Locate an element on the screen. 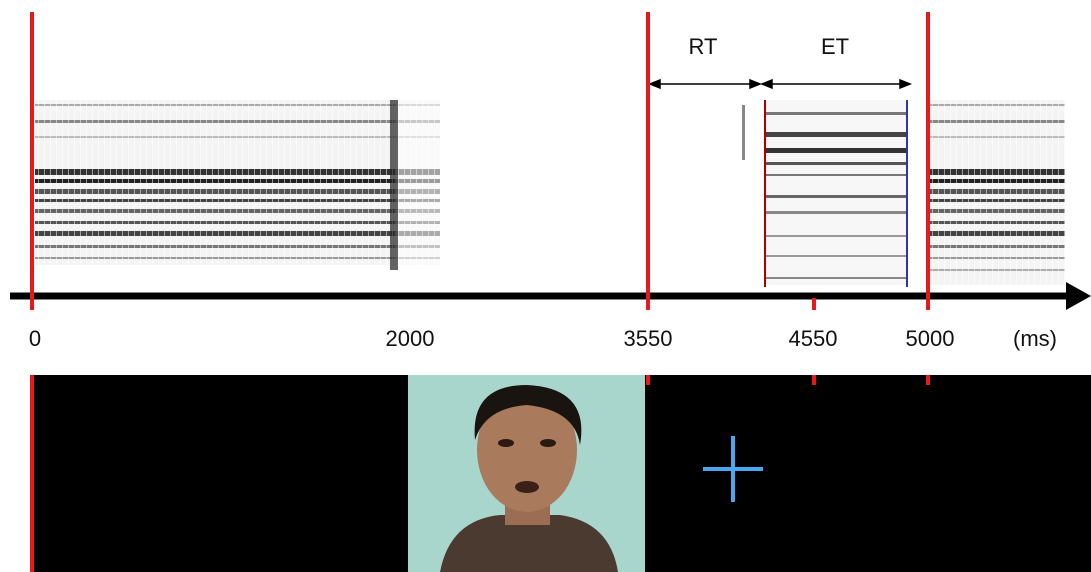 The width and height of the screenshot is (1091, 572). tick-label: 2000 is located at coordinates (410, 338).